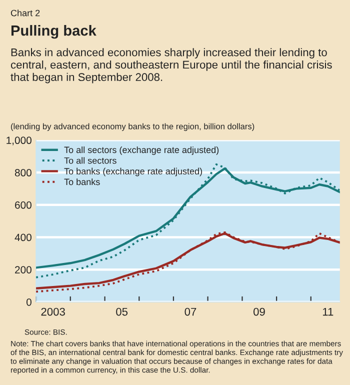  I want to click on y-tick-label: 200, so click(23, 270).